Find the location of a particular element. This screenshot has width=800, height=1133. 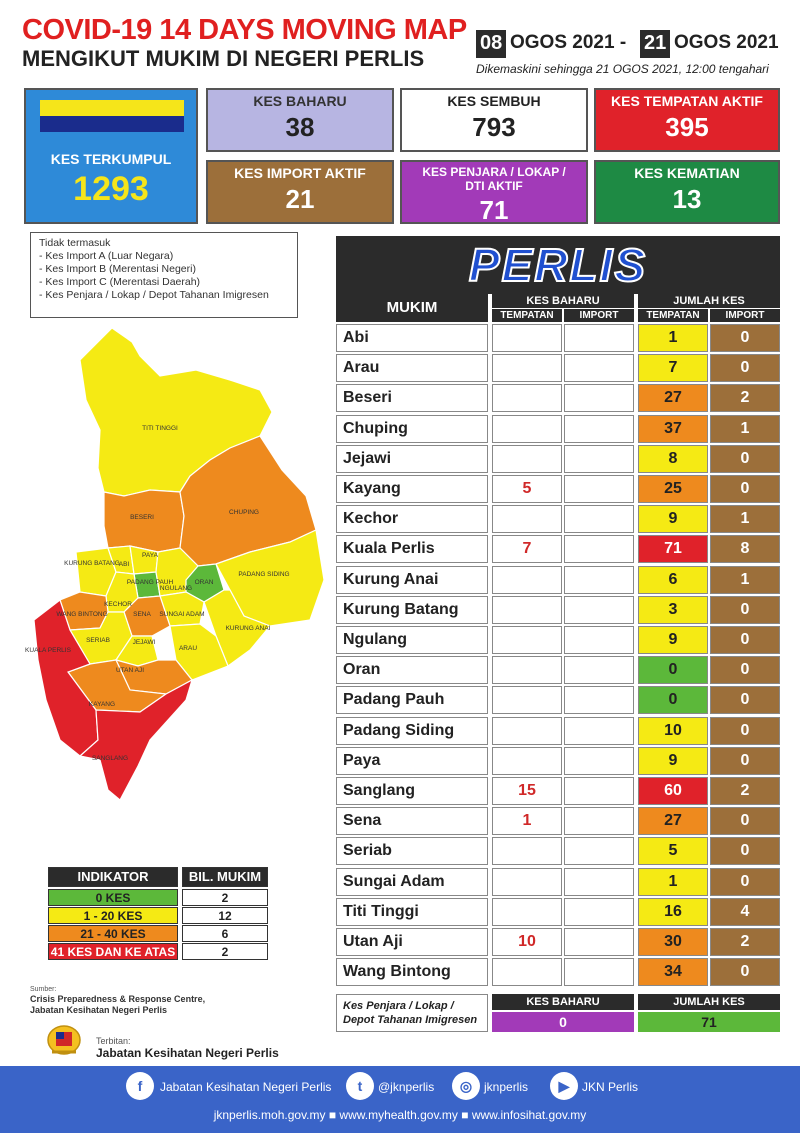

source-line2: Jabatan Kesihatan Negeri Perlis is located at coordinates (99, 1010).